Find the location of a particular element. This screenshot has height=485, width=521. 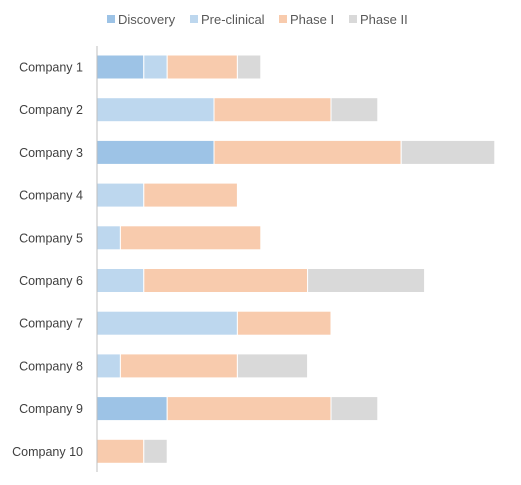

bar-company-9-discovery is located at coordinates (132, 409).